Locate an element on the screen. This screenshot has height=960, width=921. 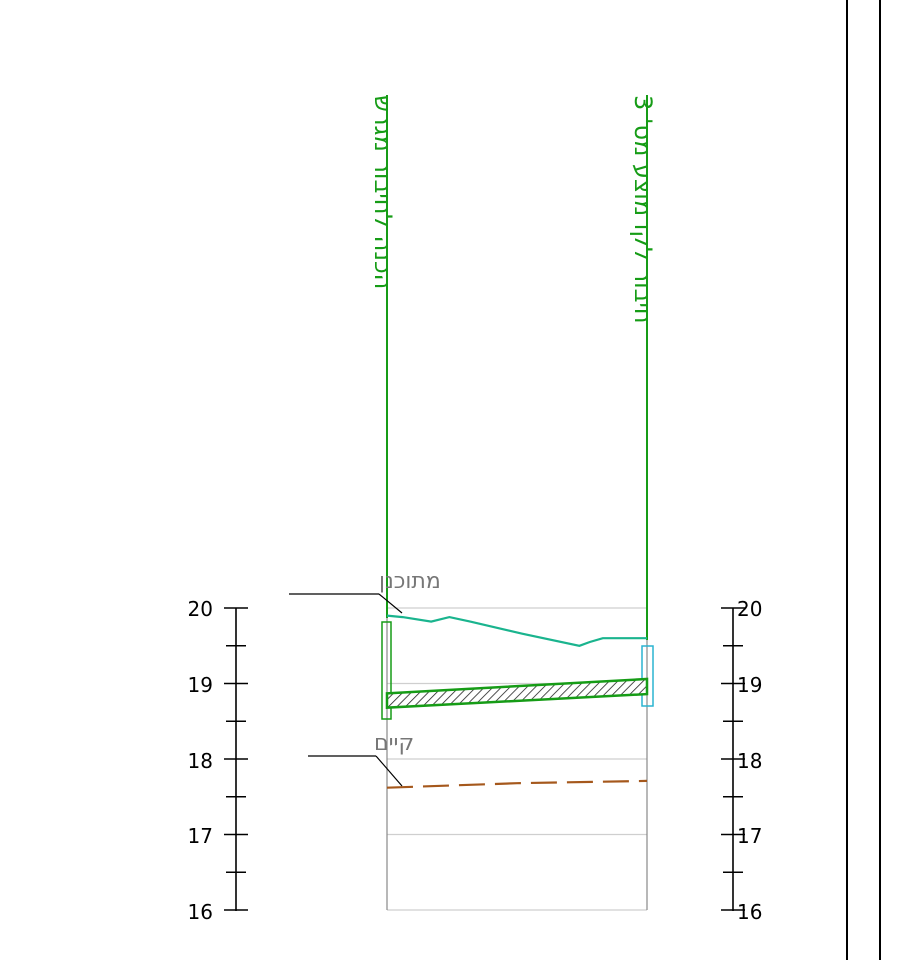
existing-label: קיים is located at coordinates (394, 743).